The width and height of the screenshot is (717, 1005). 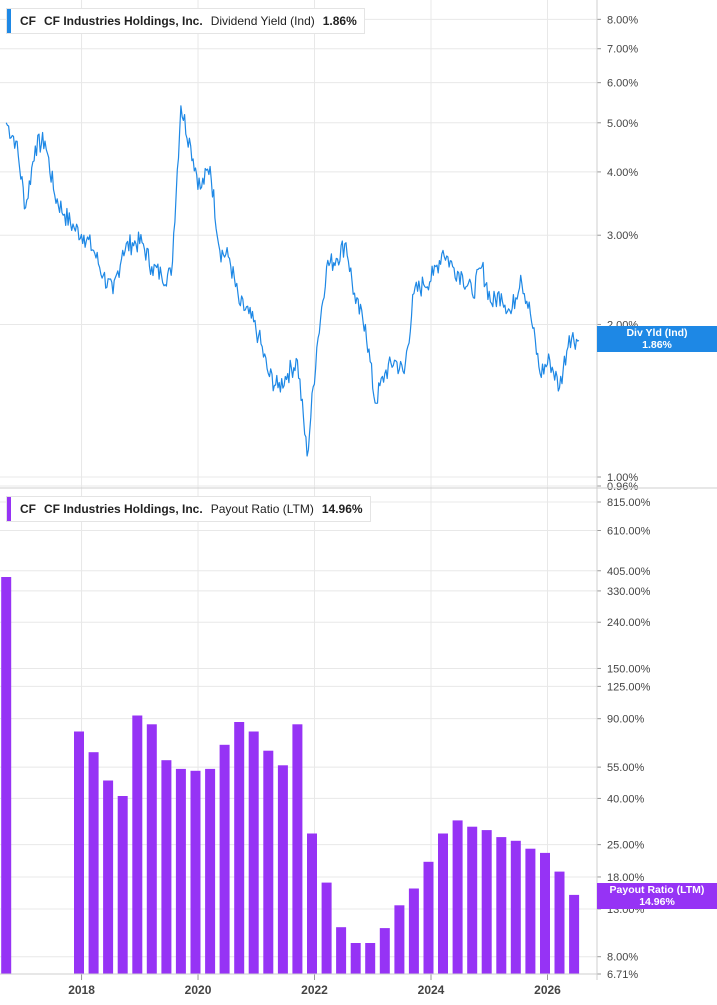 I want to click on badge-label: Div Yld (Ind), so click(x=657, y=333).